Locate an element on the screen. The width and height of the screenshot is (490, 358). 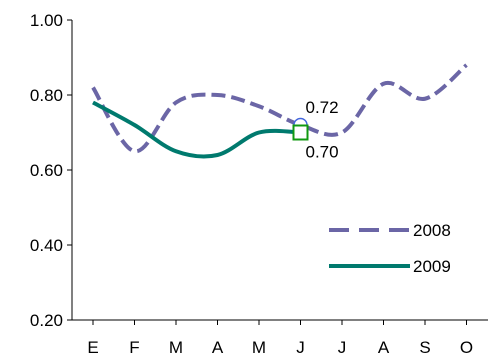
y-tick-label: 1.00 is located at coordinates (46, 20).